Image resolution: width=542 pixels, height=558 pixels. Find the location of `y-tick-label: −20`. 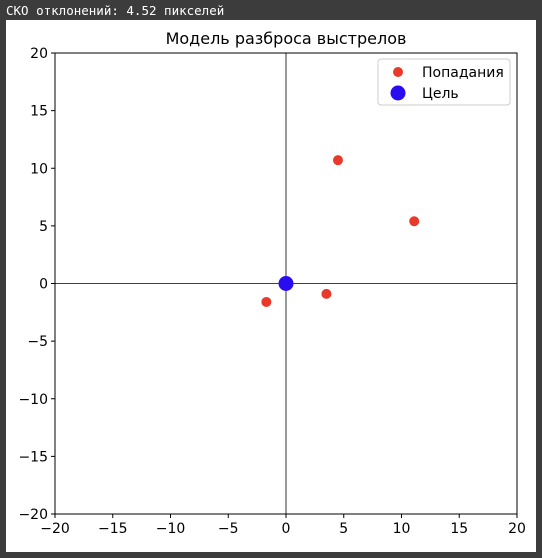

y-tick-label: −20 is located at coordinates (33, 515).